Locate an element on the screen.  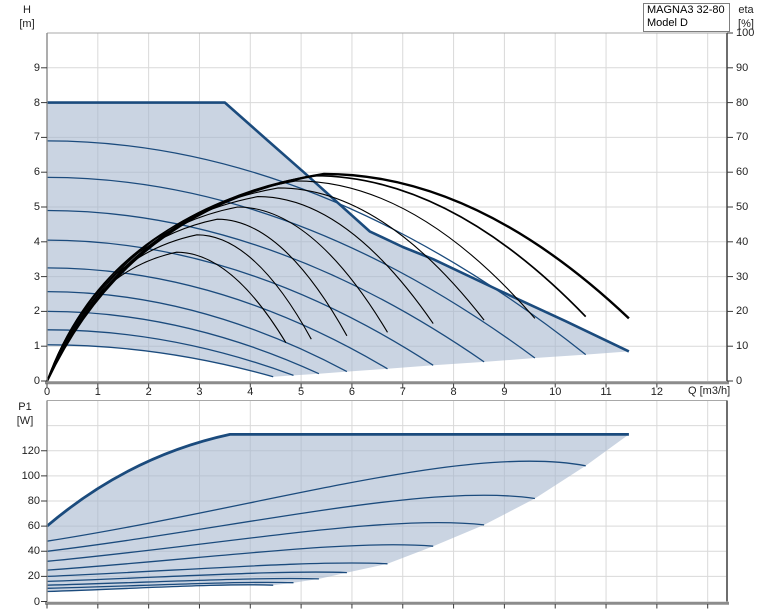
h-tick-label: 1 is located at coordinates (36, 346).